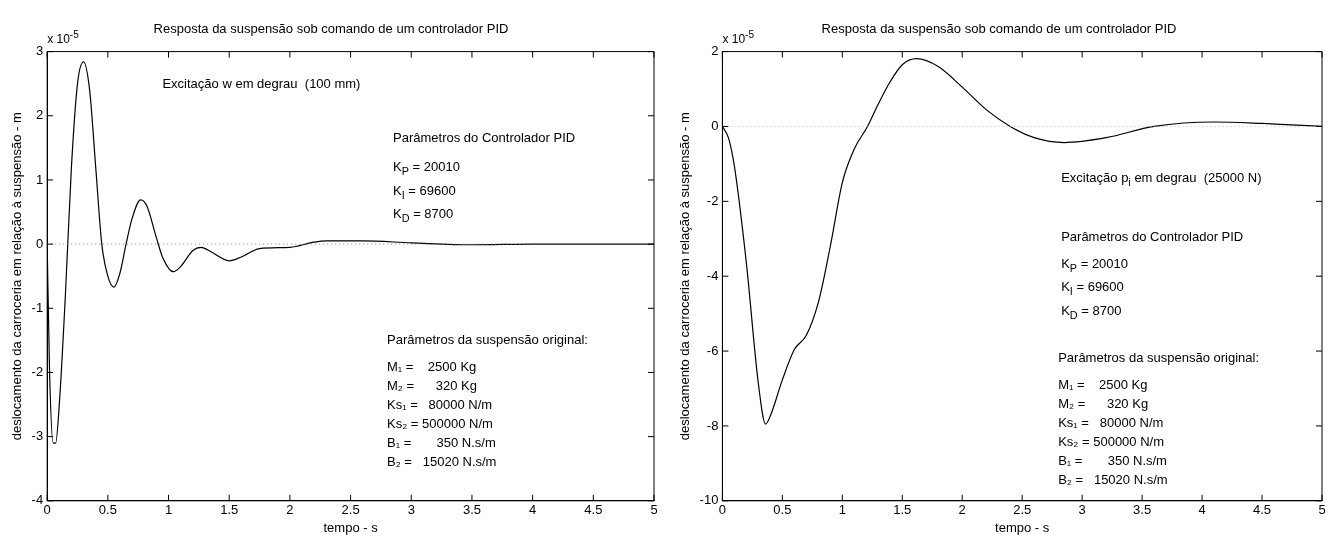 The width and height of the screenshot is (1336, 545). What do you see at coordinates (1161, 179) in the screenshot?
I see `annotation: Excitação p$_{i}$ em degrau (25000 N)` at bounding box center [1161, 179].